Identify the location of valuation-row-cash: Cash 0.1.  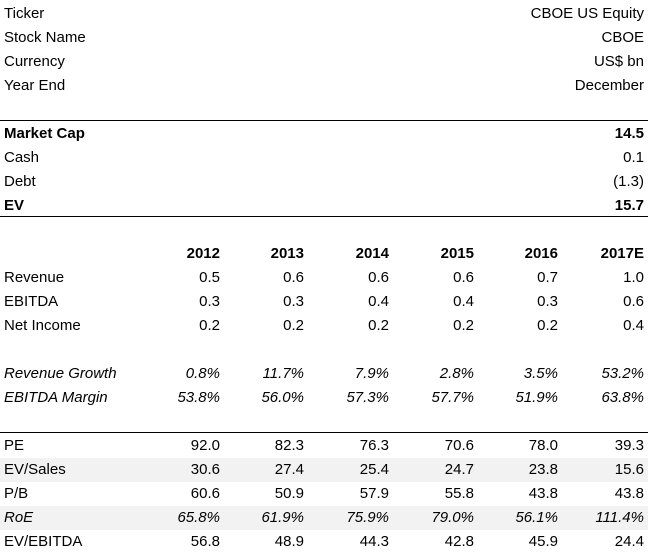
(324, 158).